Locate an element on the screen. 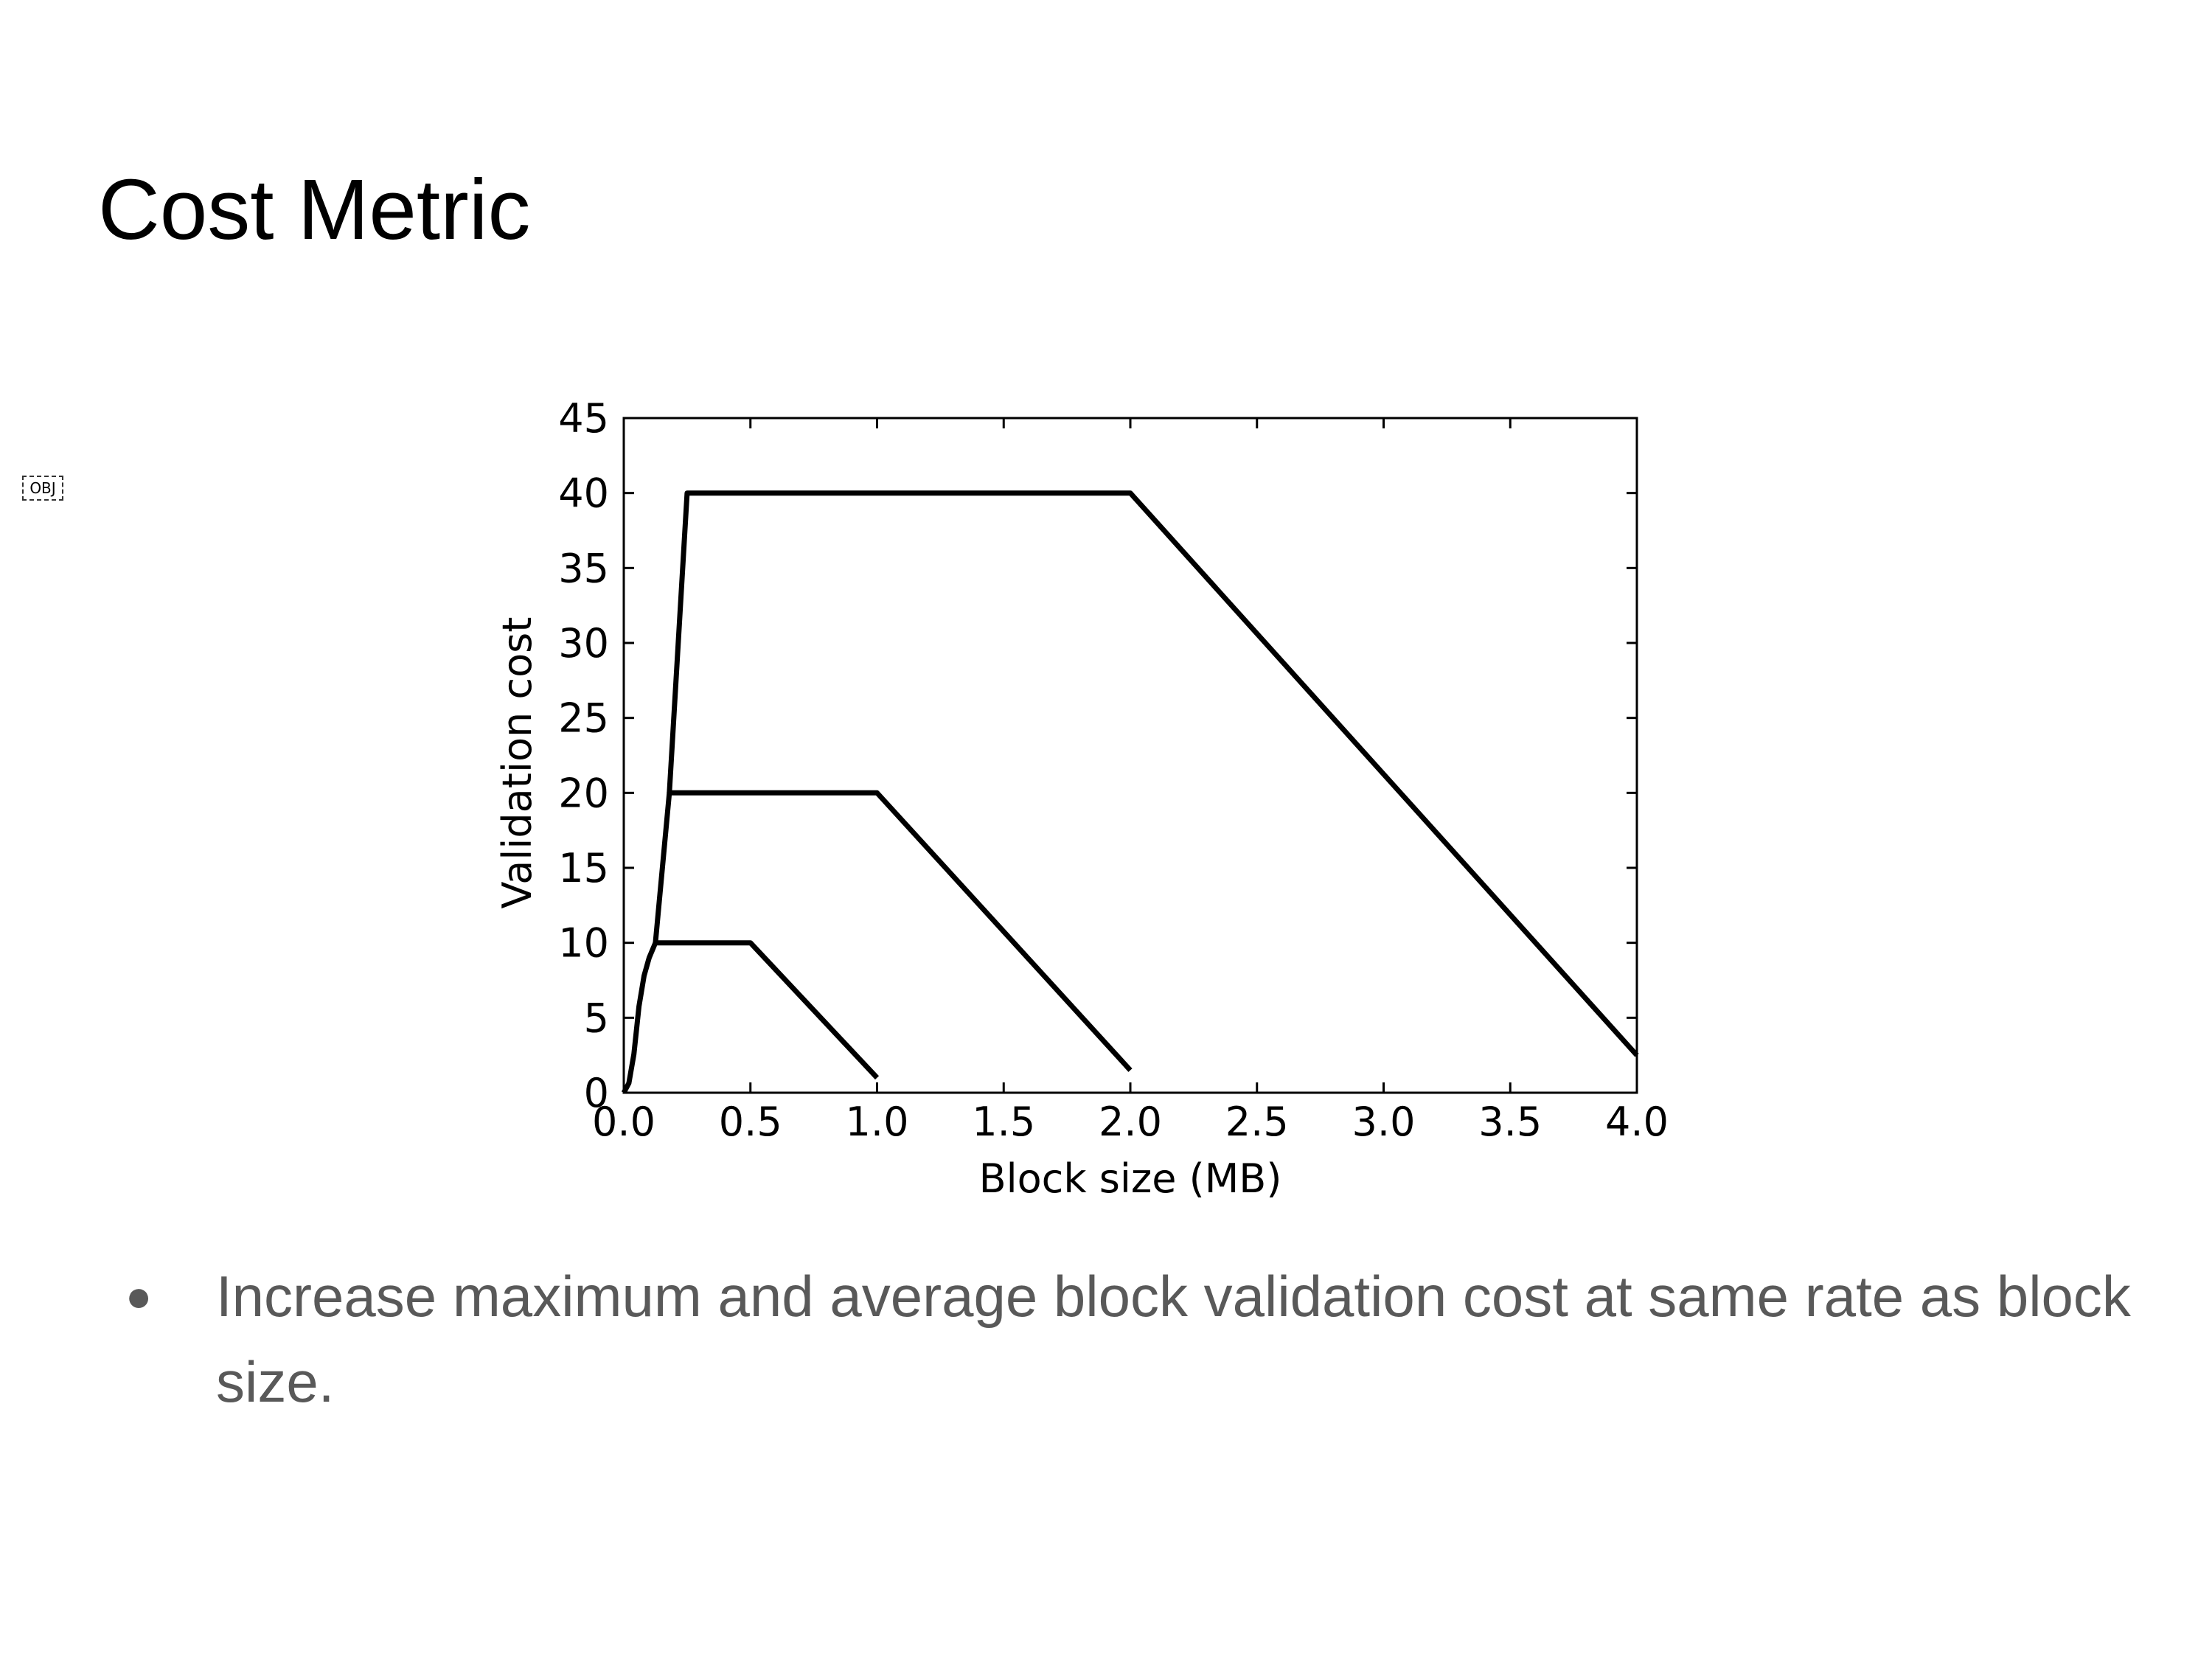  y-axis-label: Validation cost is located at coordinates (517, 763).